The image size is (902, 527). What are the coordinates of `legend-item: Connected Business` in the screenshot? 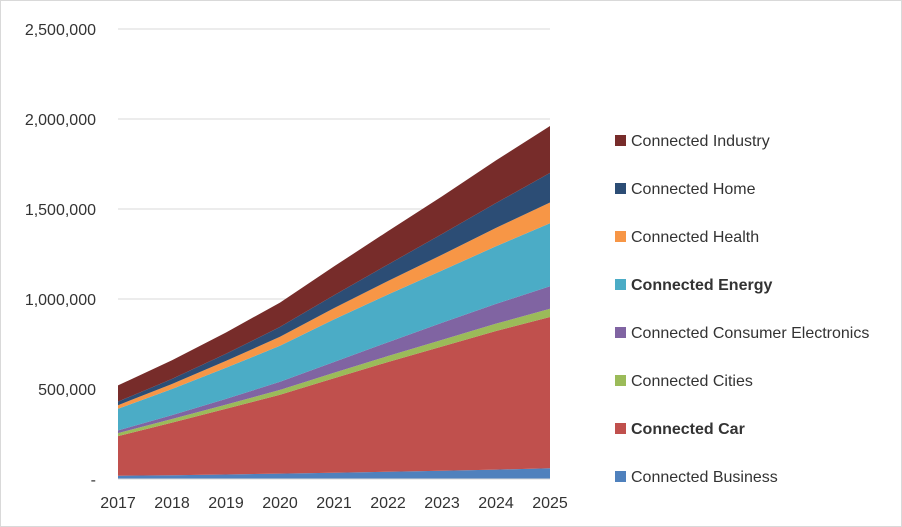 It's located at (696, 477).